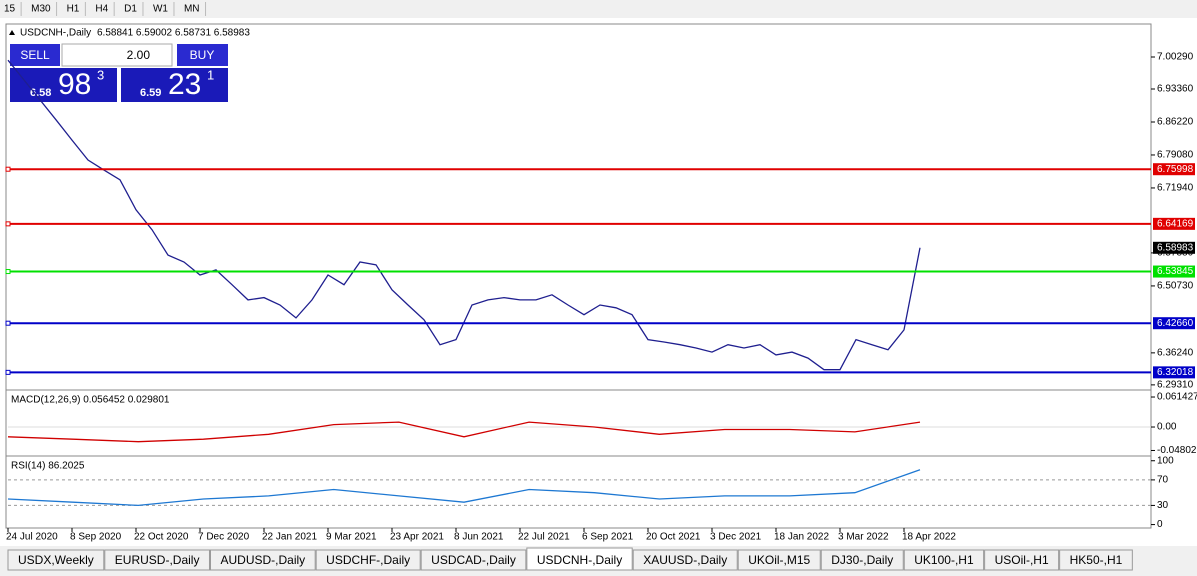 This screenshot has width=1197, height=576. I want to click on y-tick-label: 0.00, so click(1167, 427).